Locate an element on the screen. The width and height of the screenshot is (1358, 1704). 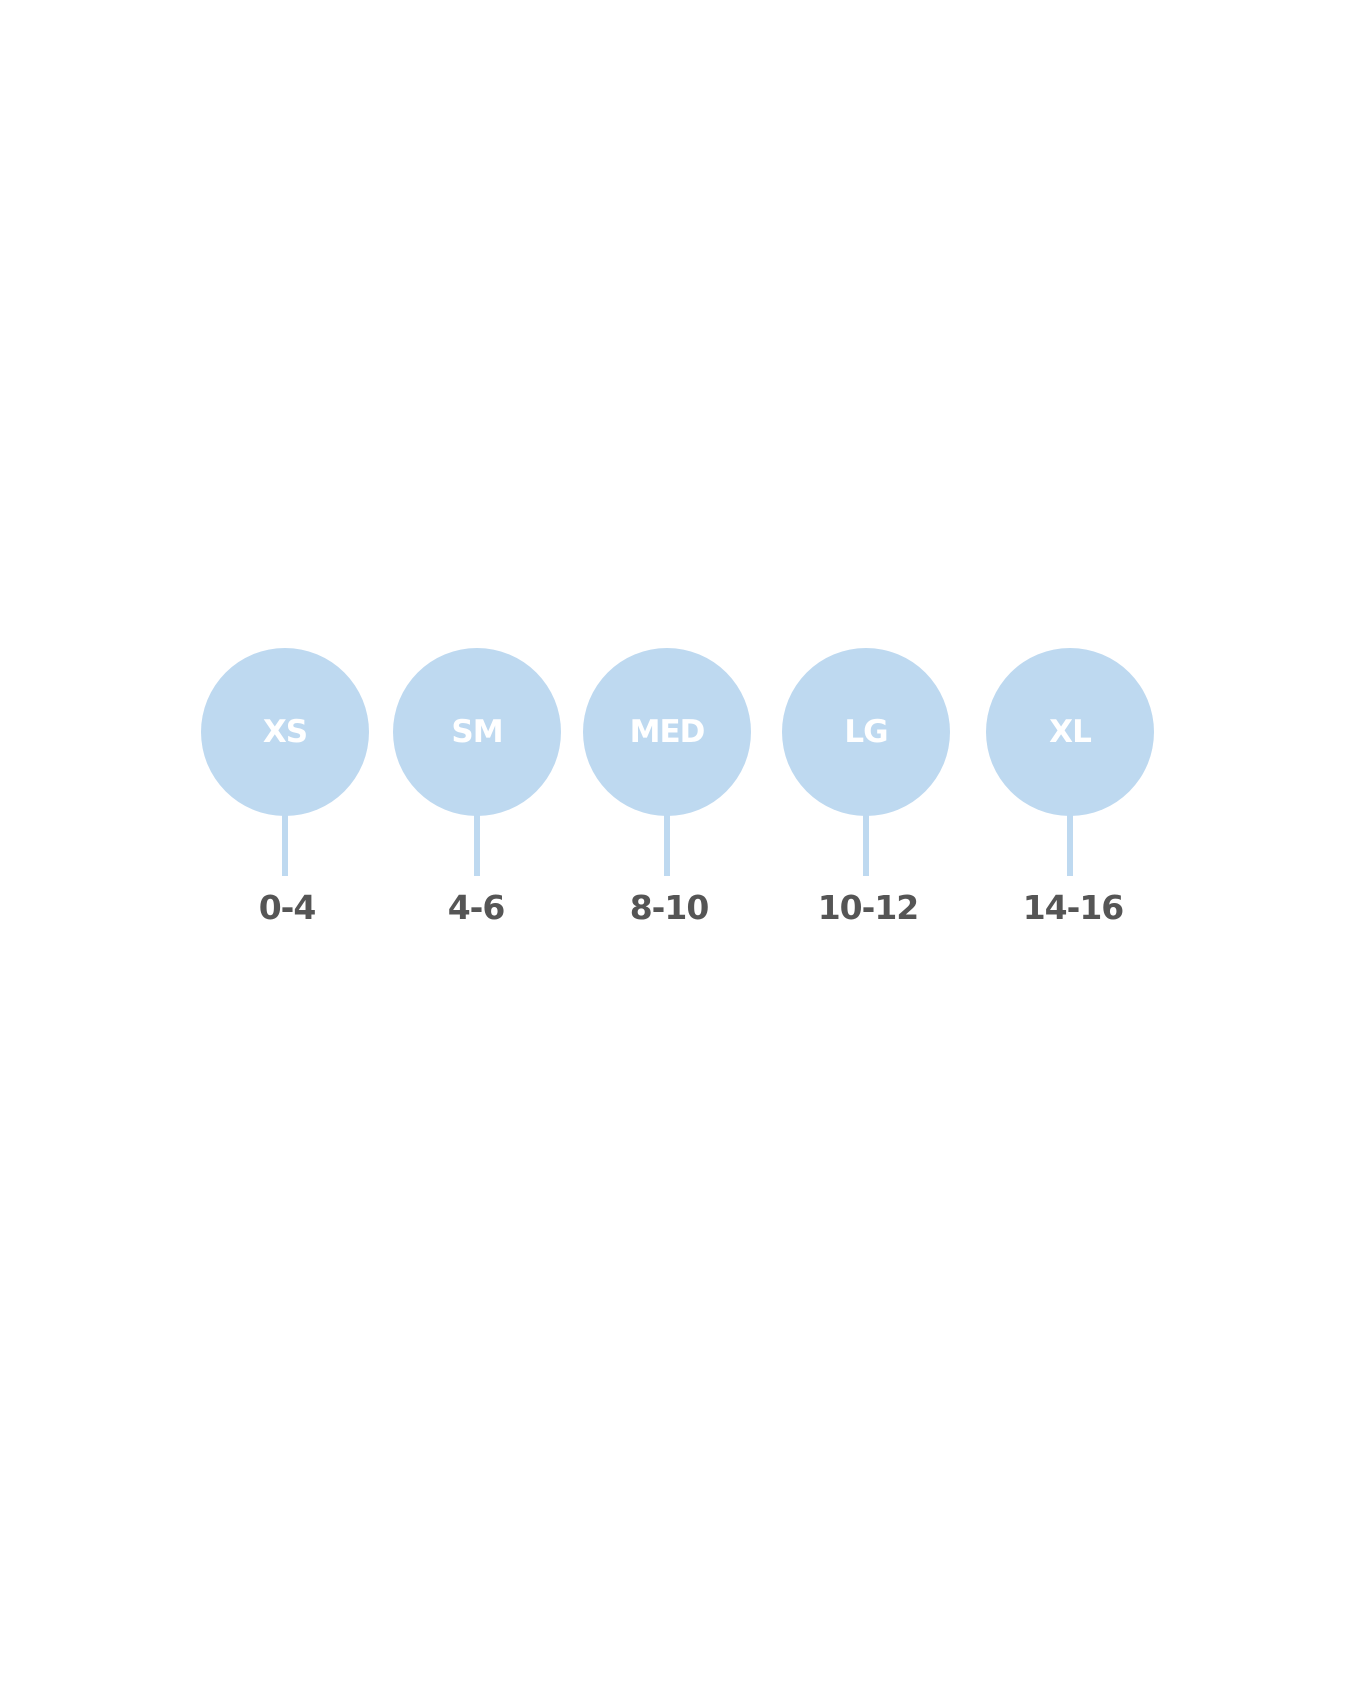
size-circle: LG is located at coordinates (866, 732).